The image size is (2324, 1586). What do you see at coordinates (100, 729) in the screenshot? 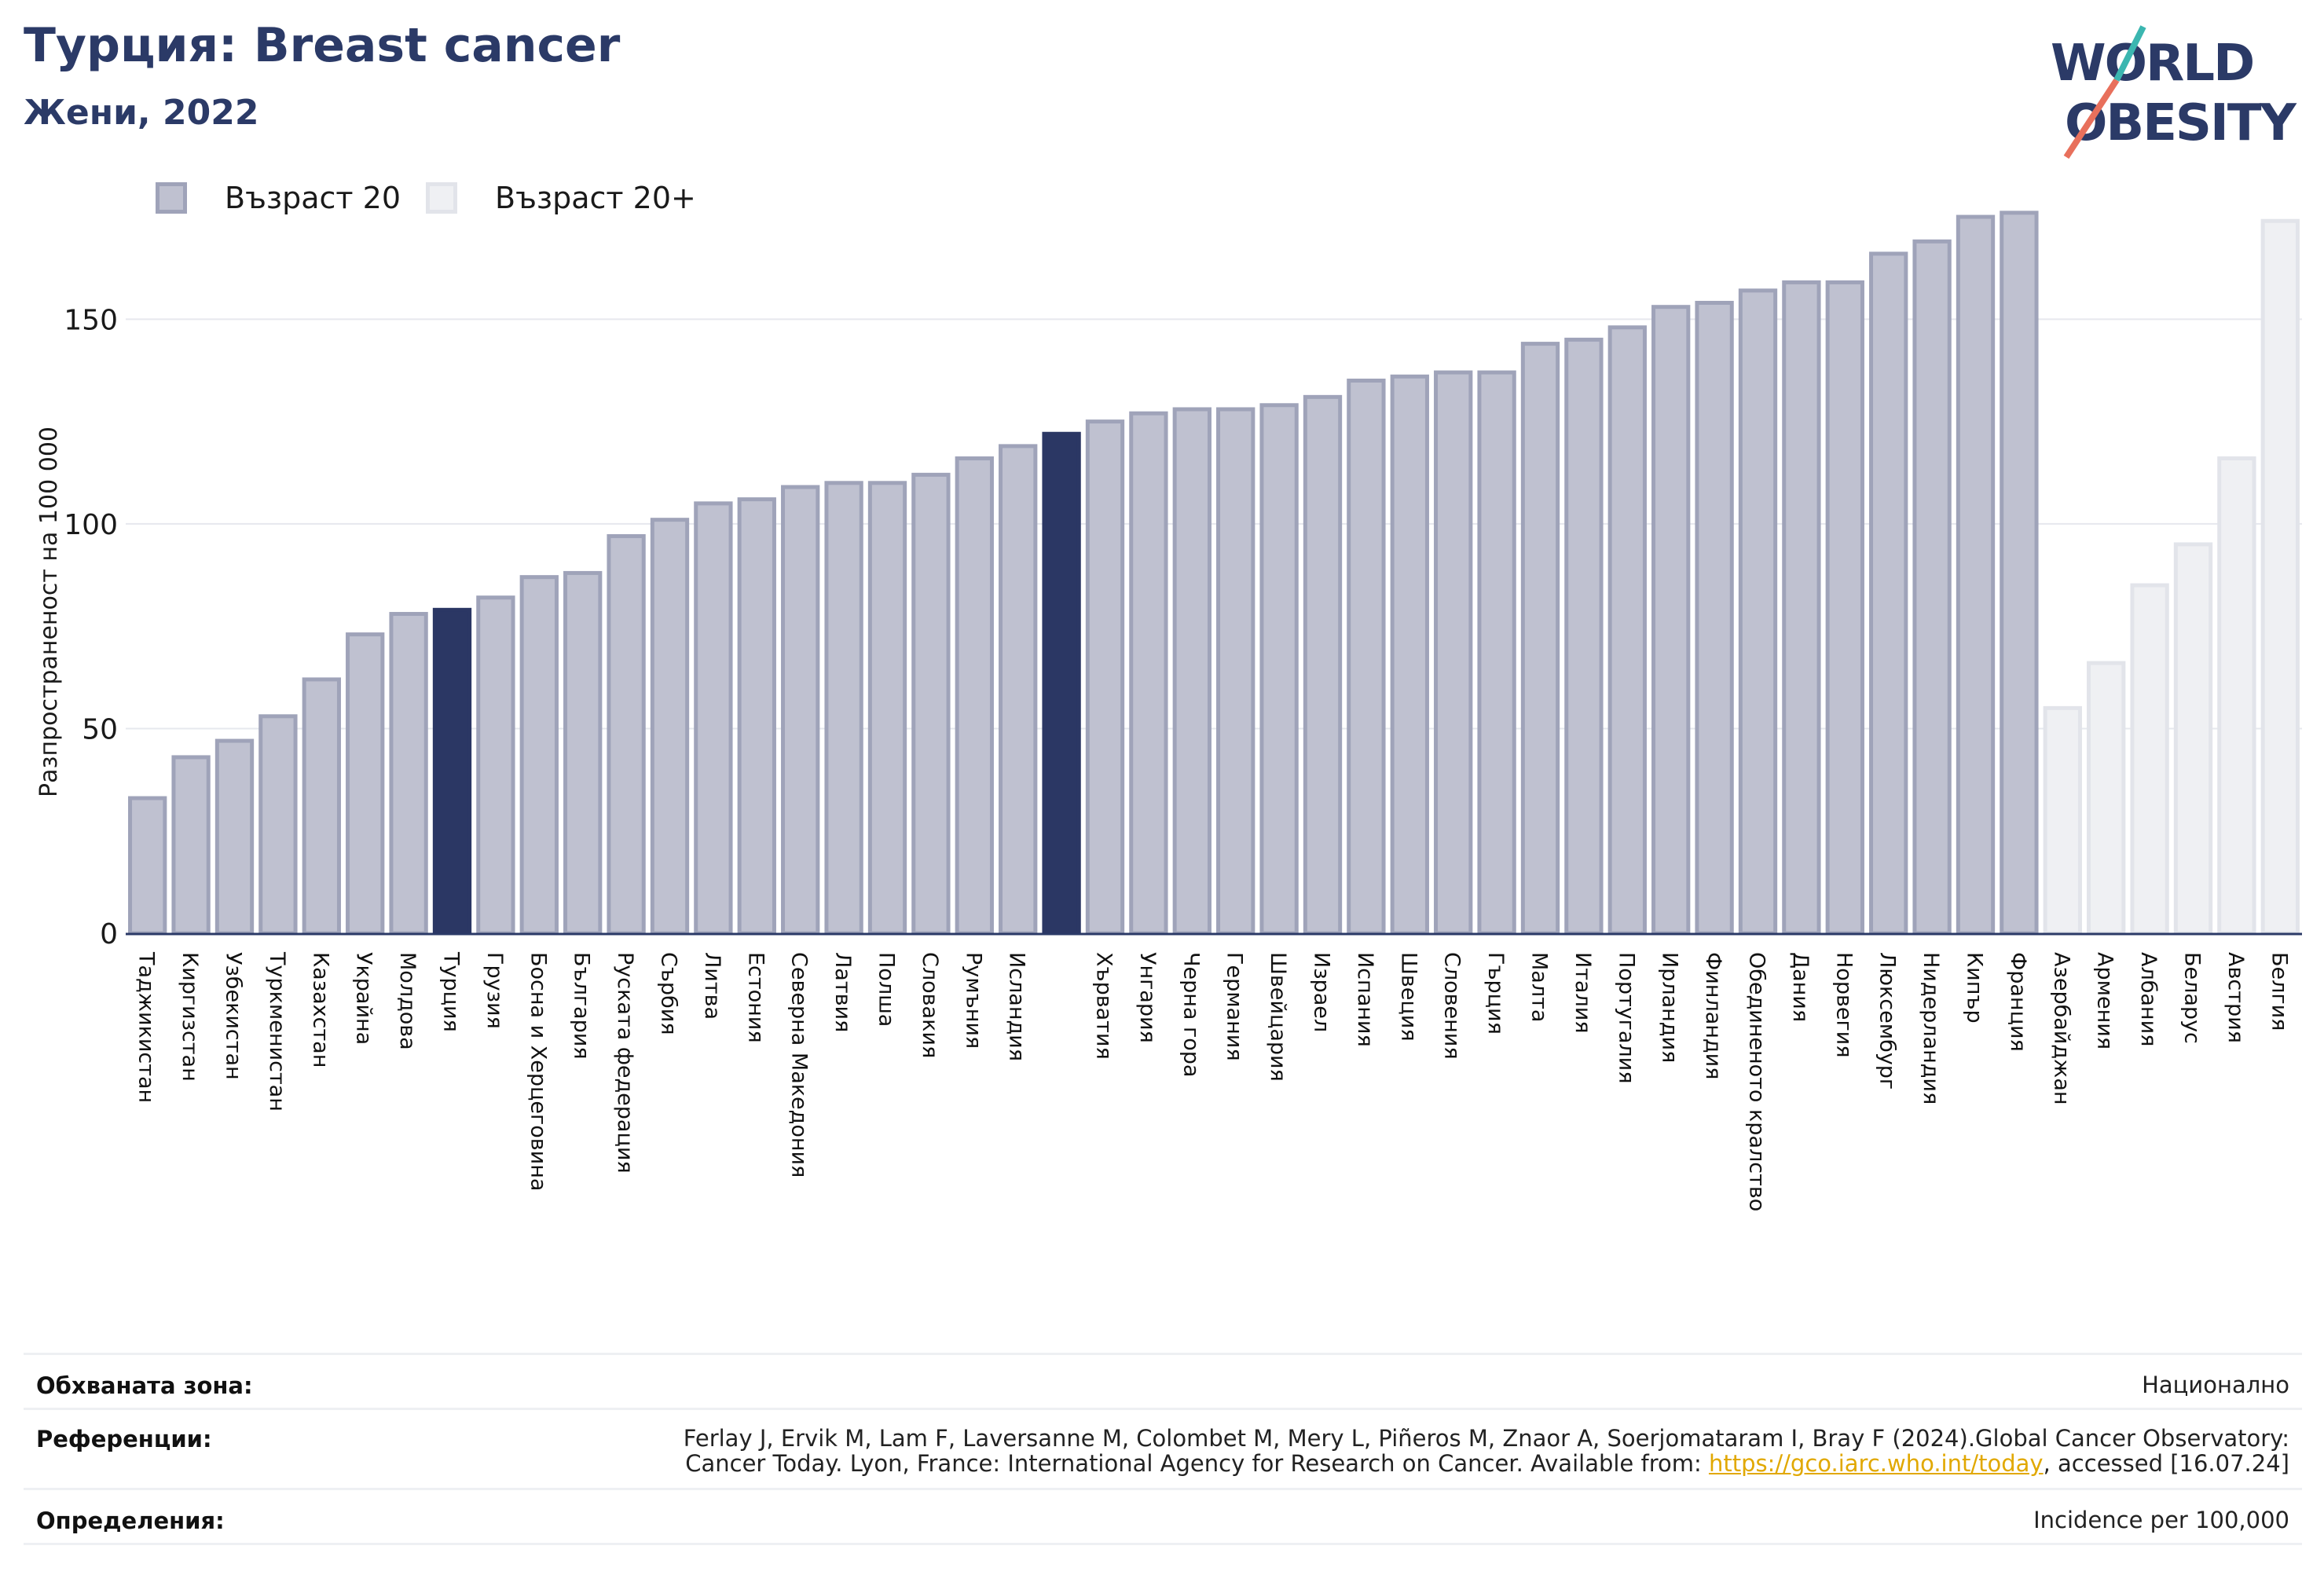
I see `y-tick-label: 50` at bounding box center [100, 729].